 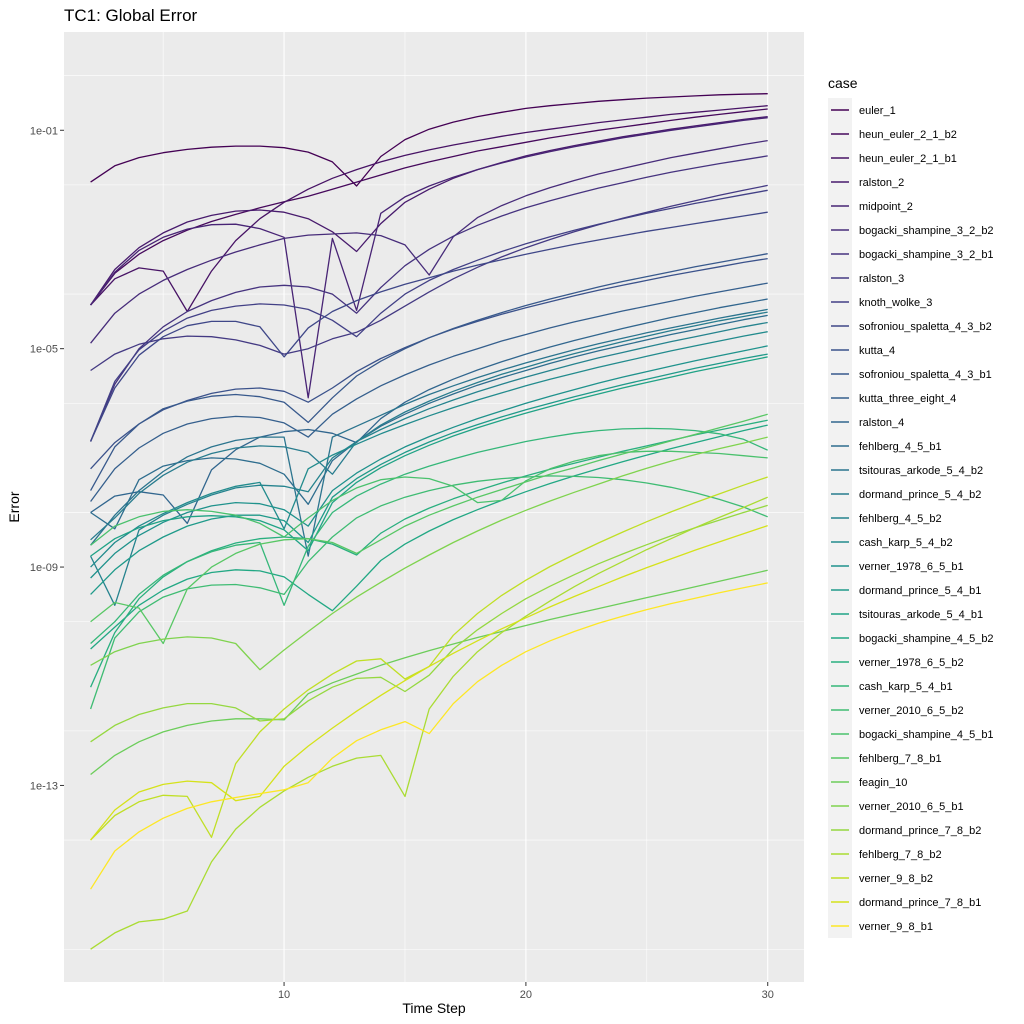 I want to click on legend-label: verner_1978_6_5_b2, so click(x=911, y=663).